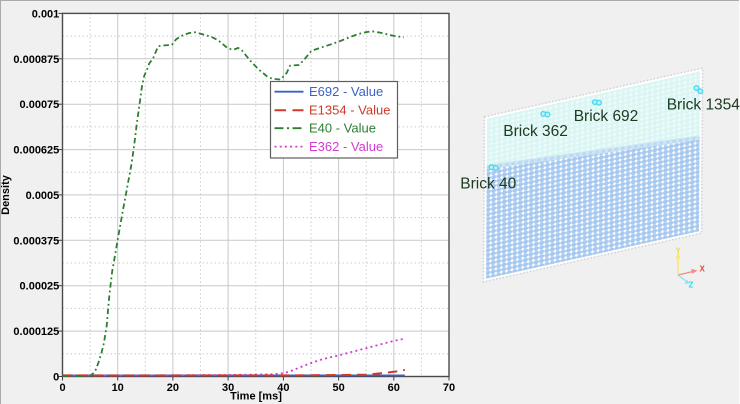 The image size is (740, 404). What do you see at coordinates (40, 105) in the screenshot?
I see `svg-text: 0.00075` at bounding box center [40, 105].